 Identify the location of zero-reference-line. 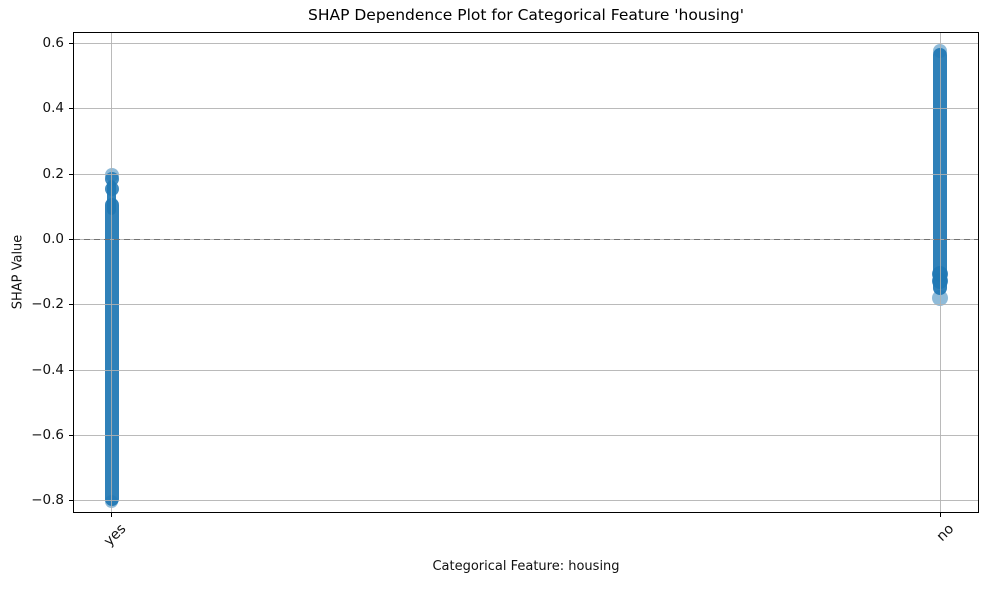
(526, 239).